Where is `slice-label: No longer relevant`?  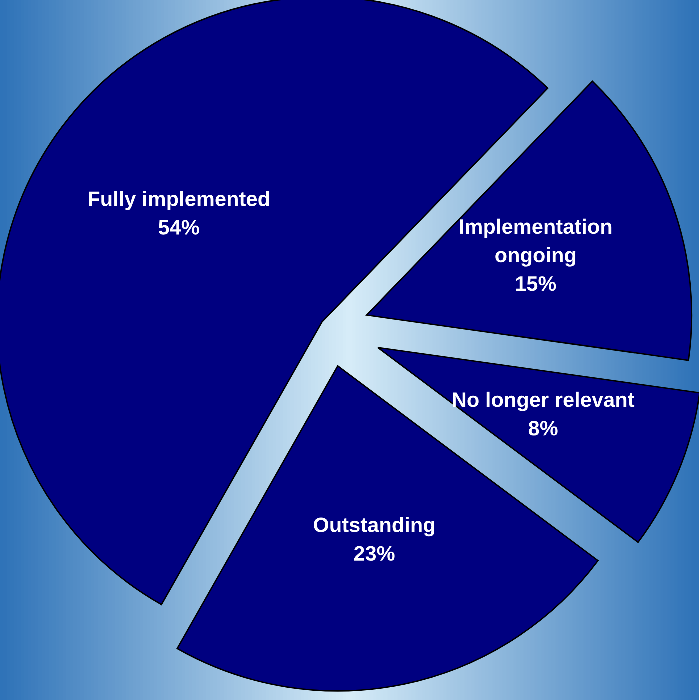 slice-label: No longer relevant is located at coordinates (544, 402).